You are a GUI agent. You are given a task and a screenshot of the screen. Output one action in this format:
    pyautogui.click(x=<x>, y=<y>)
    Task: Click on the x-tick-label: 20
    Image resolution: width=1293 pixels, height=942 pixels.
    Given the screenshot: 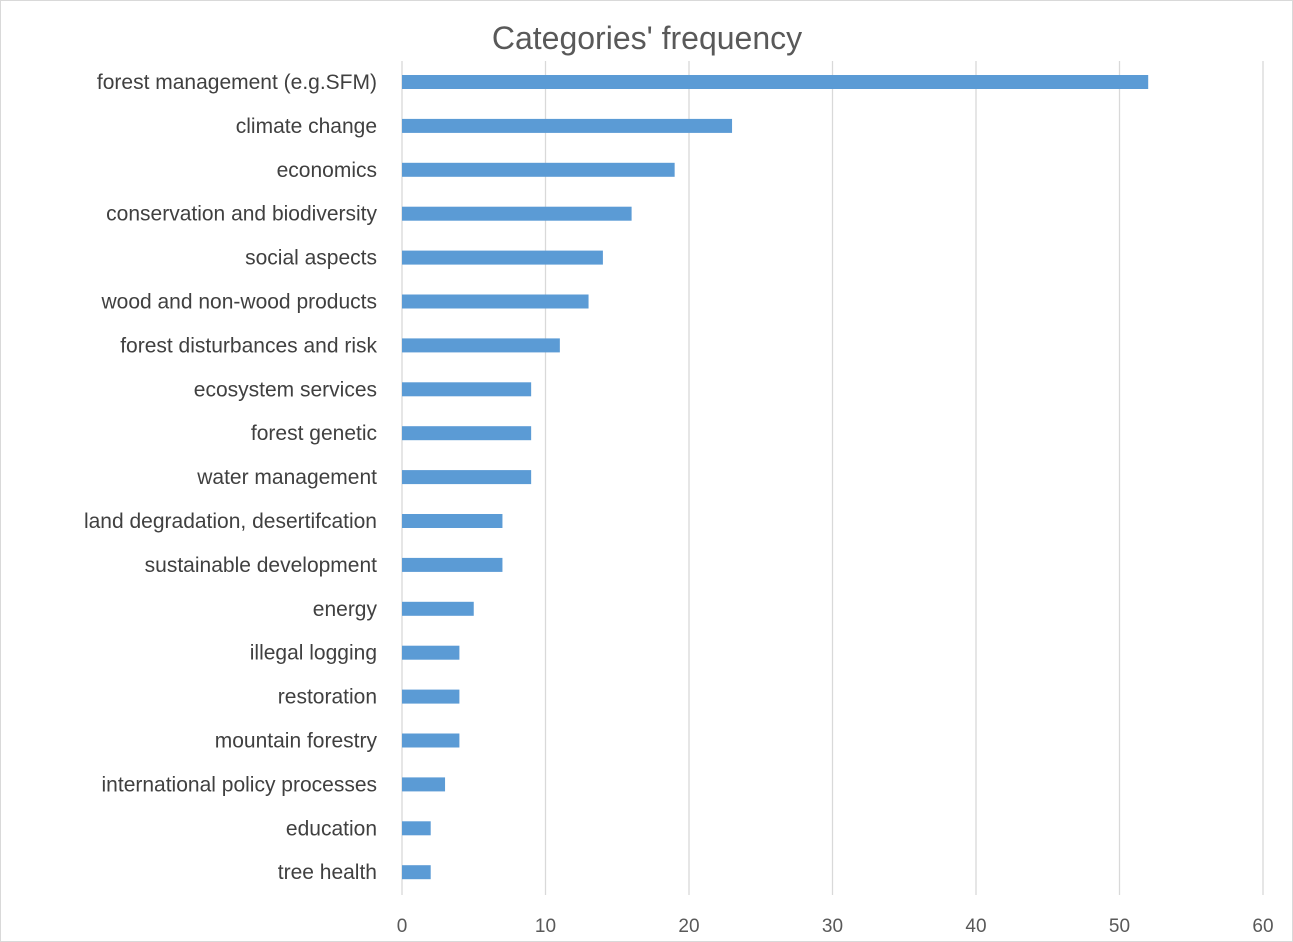 What is the action you would take?
    pyautogui.click(x=688, y=926)
    